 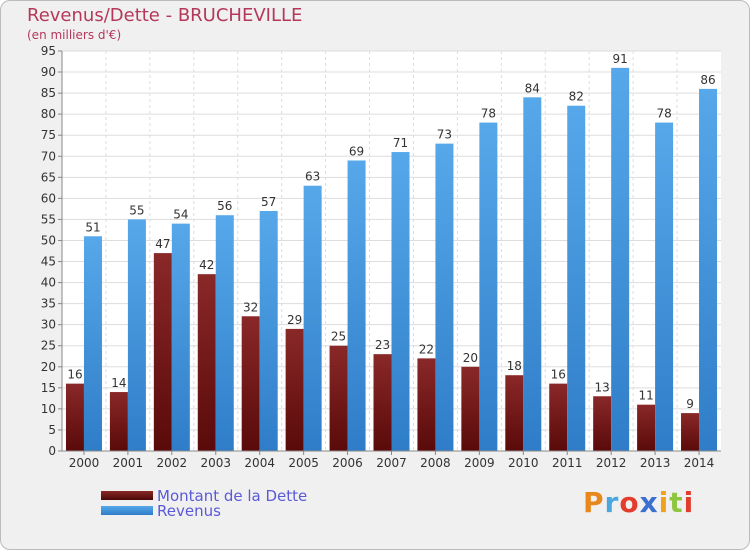 What do you see at coordinates (48, 177) in the screenshot?
I see `y-tick-label: 65` at bounding box center [48, 177].